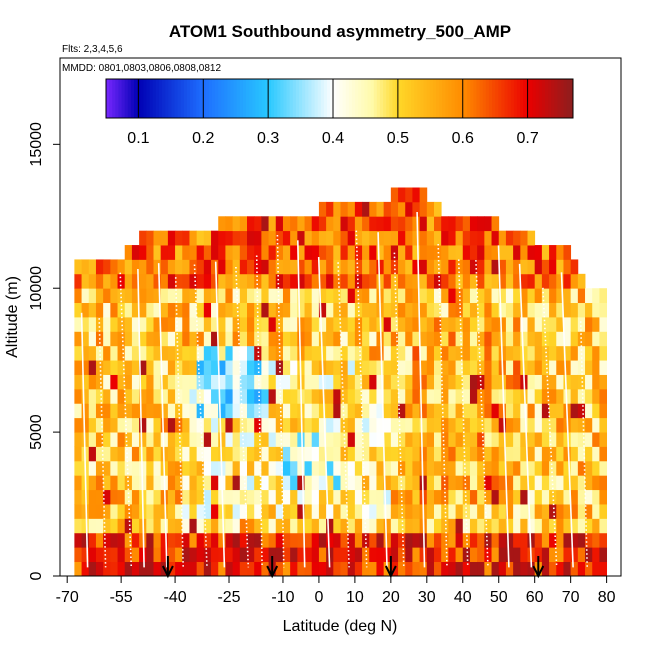  Describe the element at coordinates (138, 138) in the screenshot. I see `colorbar-tick-label: 0.1` at that location.